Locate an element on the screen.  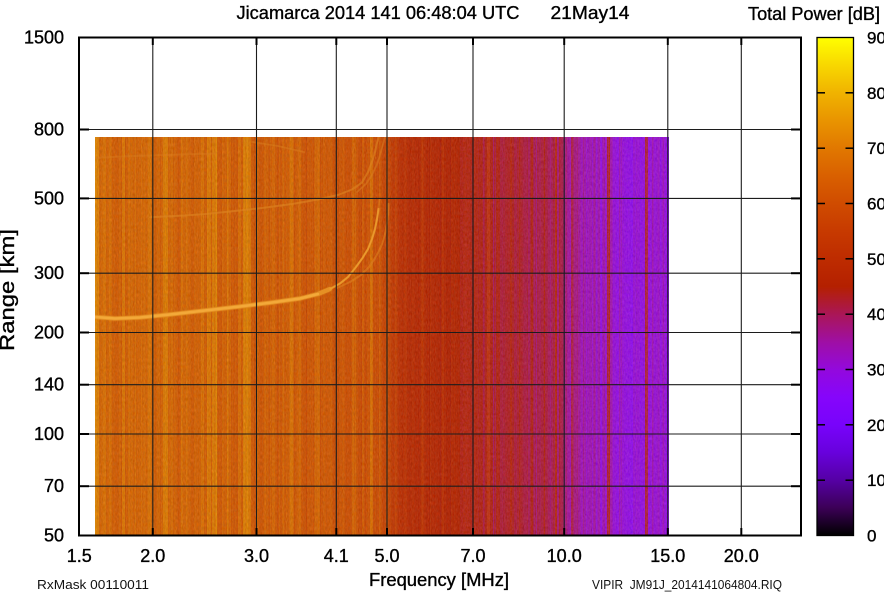
svg-text: 80 is located at coordinates (875, 93).